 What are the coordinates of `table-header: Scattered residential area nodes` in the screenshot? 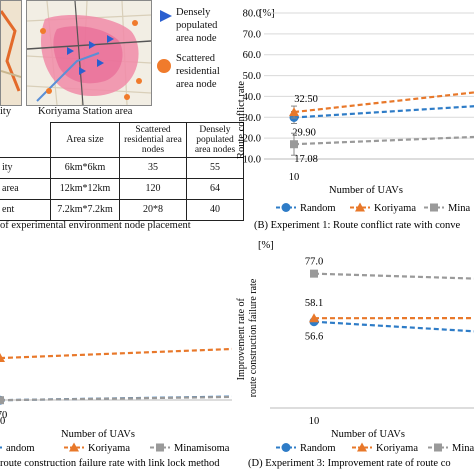 It's located at (153, 140).